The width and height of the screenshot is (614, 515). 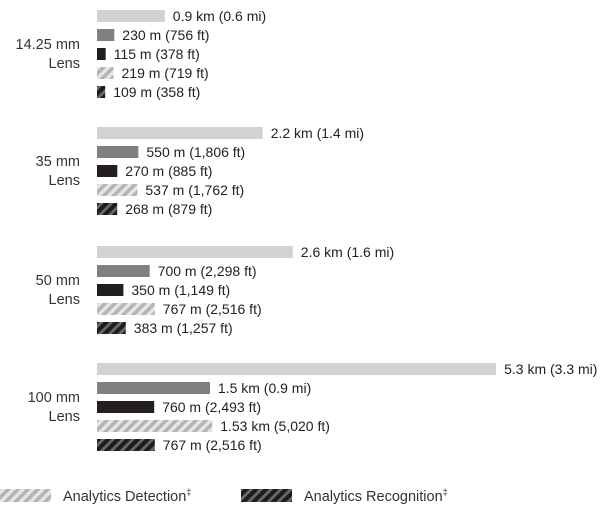 What do you see at coordinates (165, 73) in the screenshot?
I see `bar-value-label: 219 m (719 ft)` at bounding box center [165, 73].